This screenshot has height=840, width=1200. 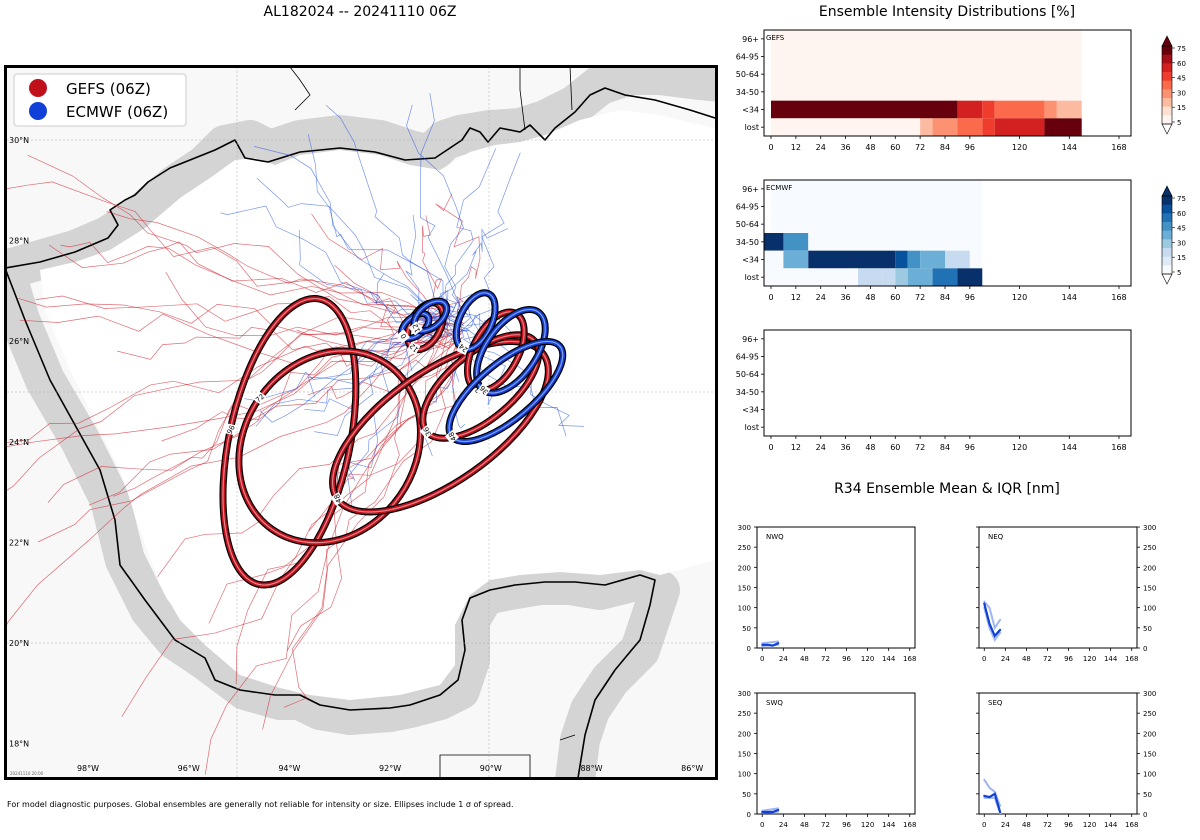 What do you see at coordinates (189, 768) in the screenshot?
I see `lon-label: 96°W` at bounding box center [189, 768].